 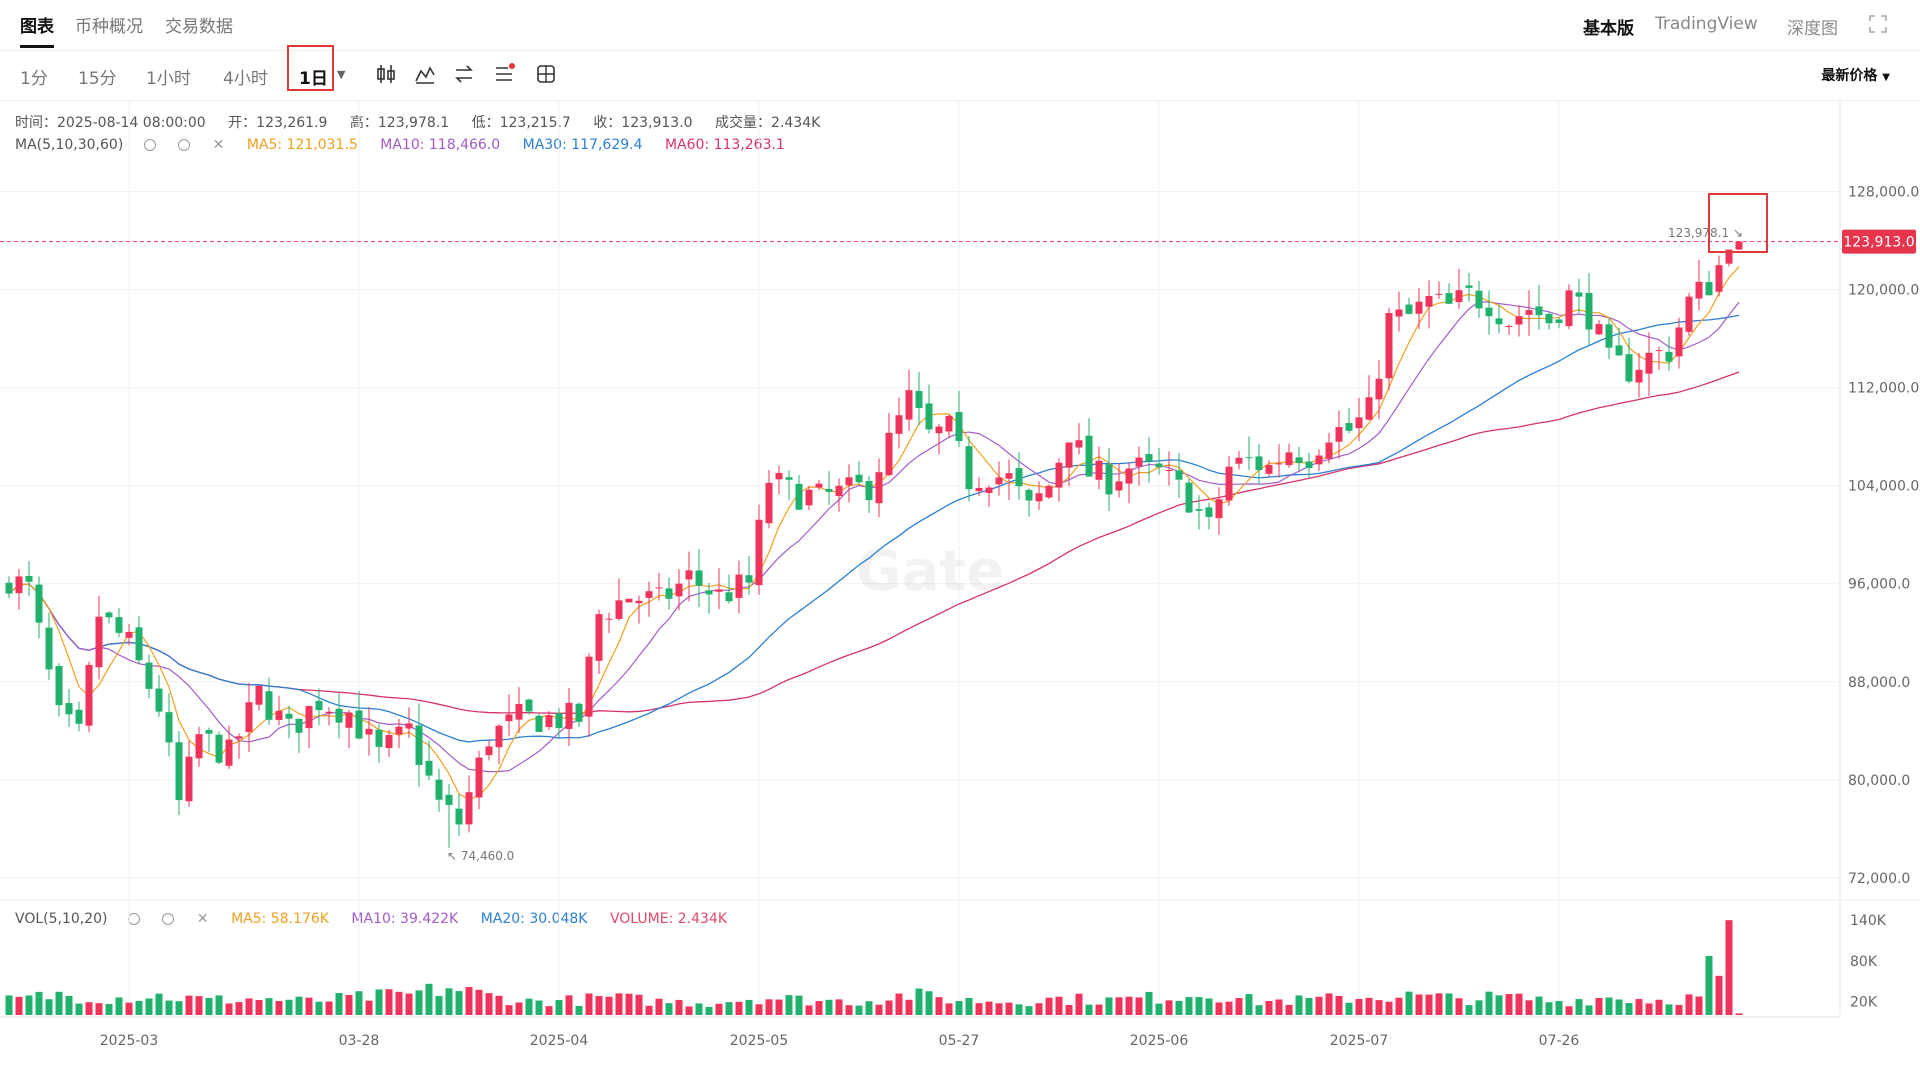 What do you see at coordinates (1559, 1041) in the screenshot?
I see `time-tick-label: 07-26` at bounding box center [1559, 1041].